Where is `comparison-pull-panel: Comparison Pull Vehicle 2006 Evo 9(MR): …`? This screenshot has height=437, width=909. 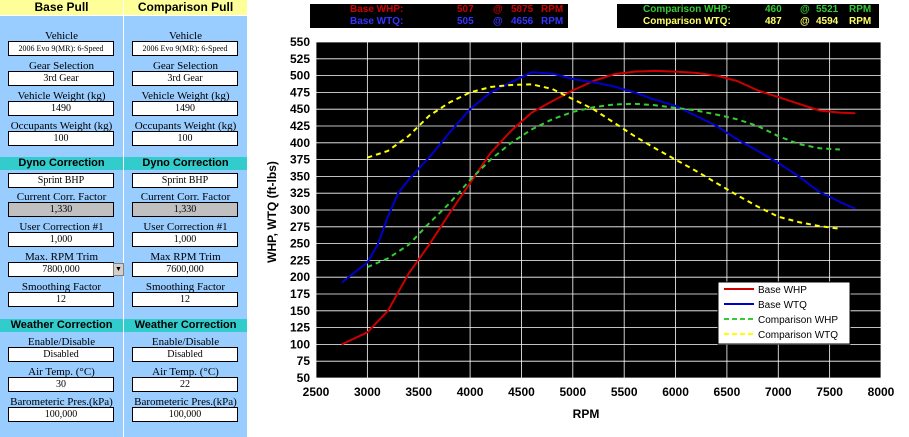 comparison-pull-panel: Comparison Pull Vehicle 2006 Evo 9(MR): … is located at coordinates (186, 218).